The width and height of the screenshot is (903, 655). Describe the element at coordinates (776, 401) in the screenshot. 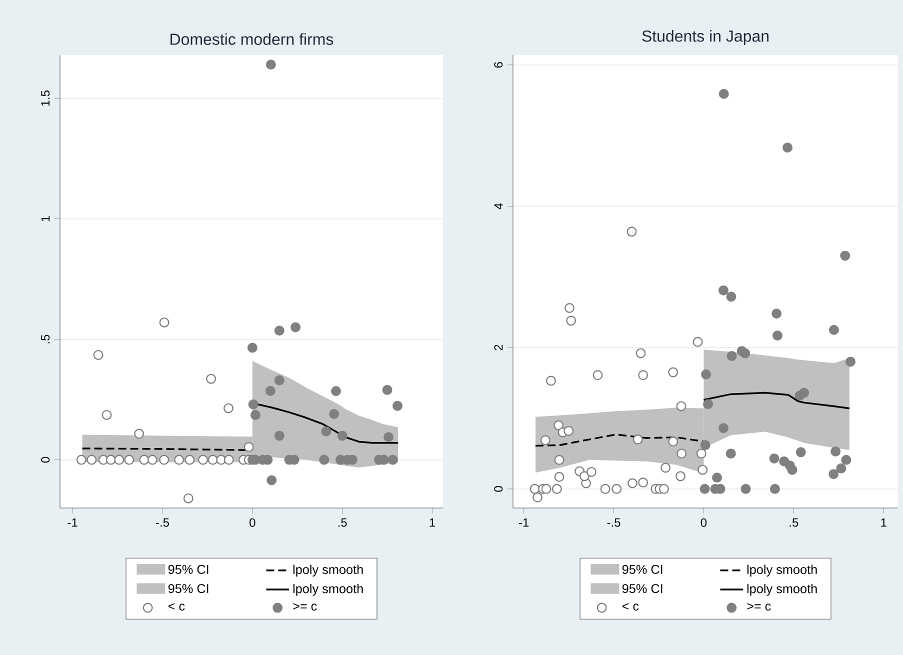

I see `line-series` at that location.